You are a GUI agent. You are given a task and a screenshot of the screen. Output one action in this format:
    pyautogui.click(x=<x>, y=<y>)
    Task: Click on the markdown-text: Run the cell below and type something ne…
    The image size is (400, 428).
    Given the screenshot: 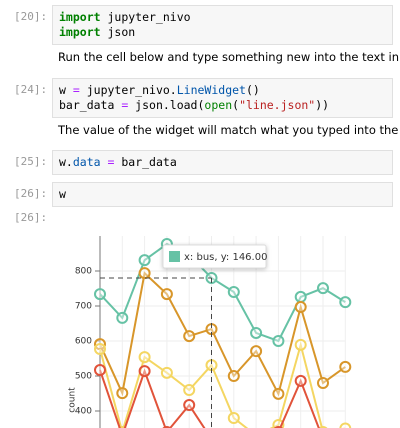 What is the action you would take?
    pyautogui.click(x=229, y=57)
    